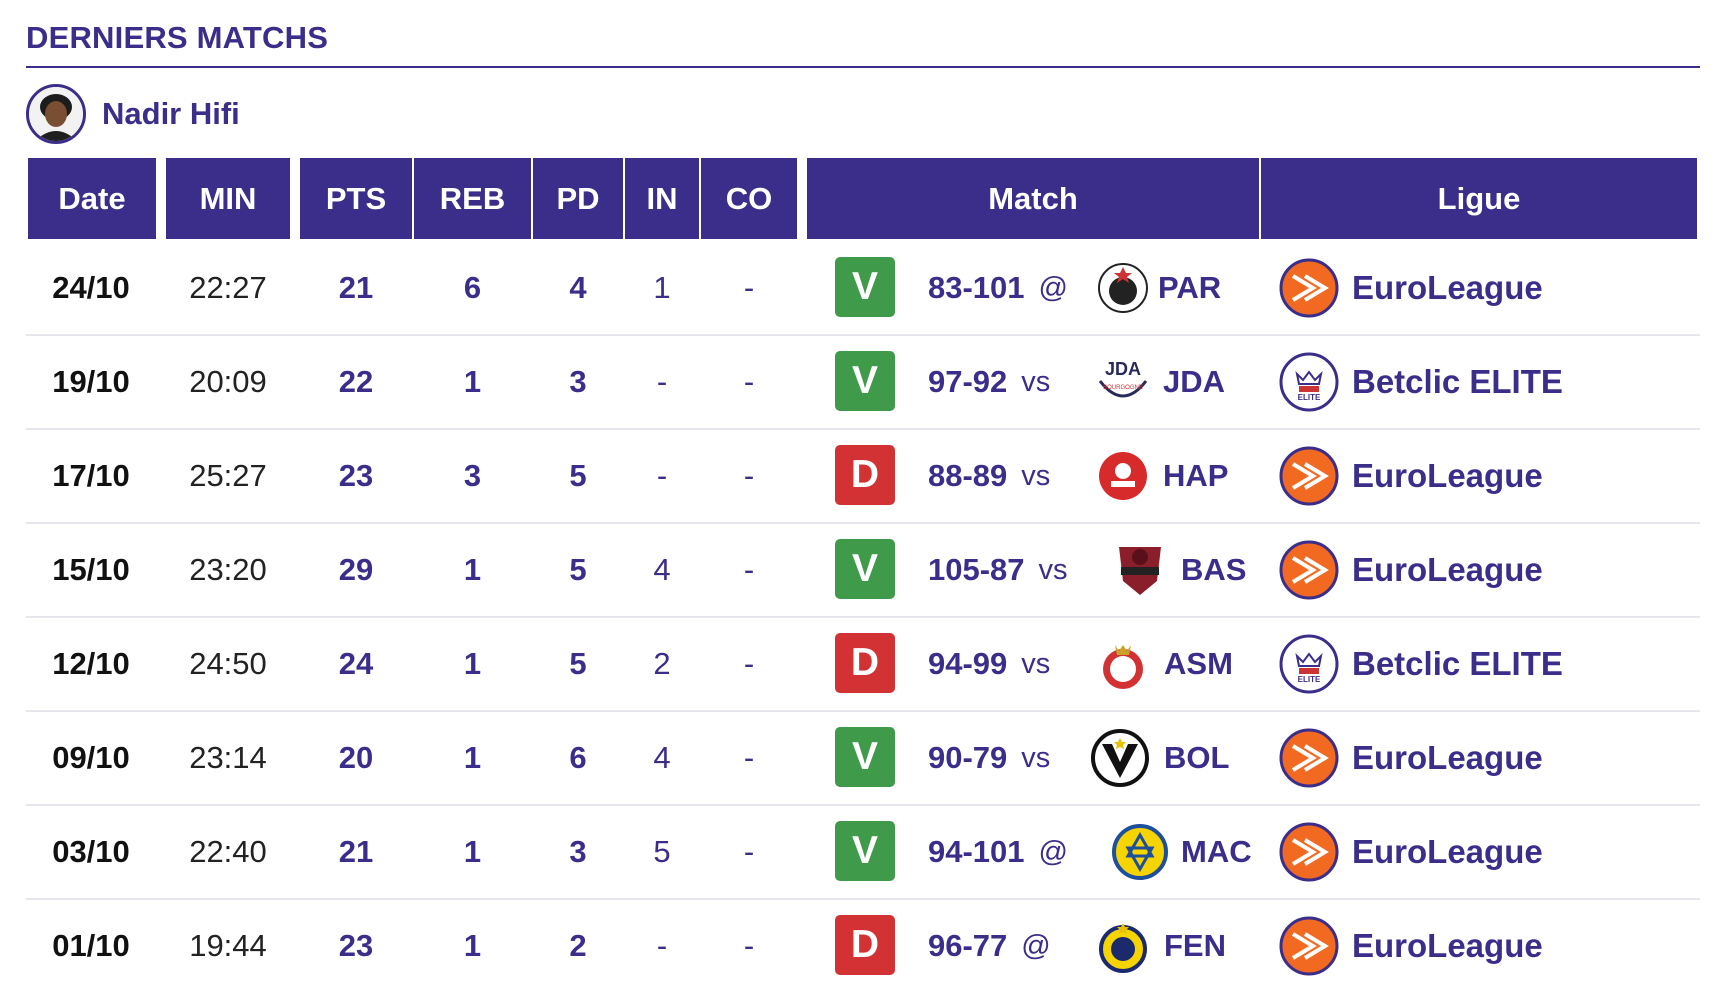 This screenshot has height=992, width=1720. I want to click on opponent-abbr: BOL, so click(1197, 757).